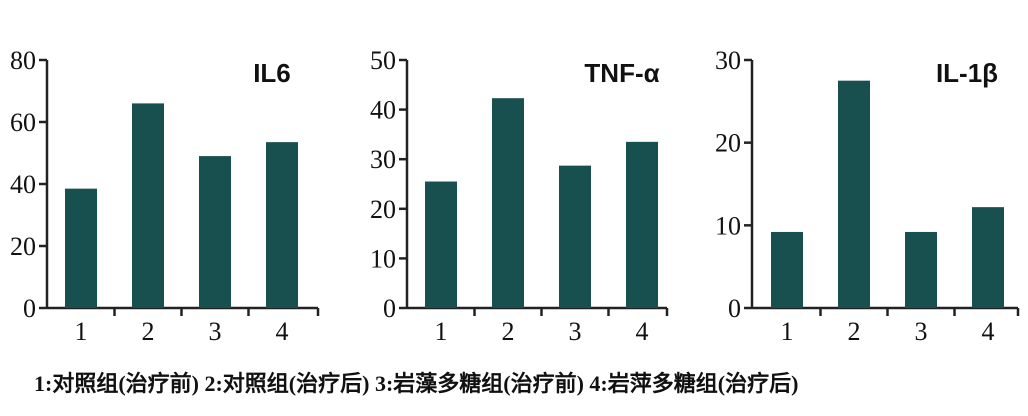 This screenshot has height=416, width=1028. What do you see at coordinates (23, 122) in the screenshot?
I see `y-tick-label: 60` at bounding box center [23, 122].